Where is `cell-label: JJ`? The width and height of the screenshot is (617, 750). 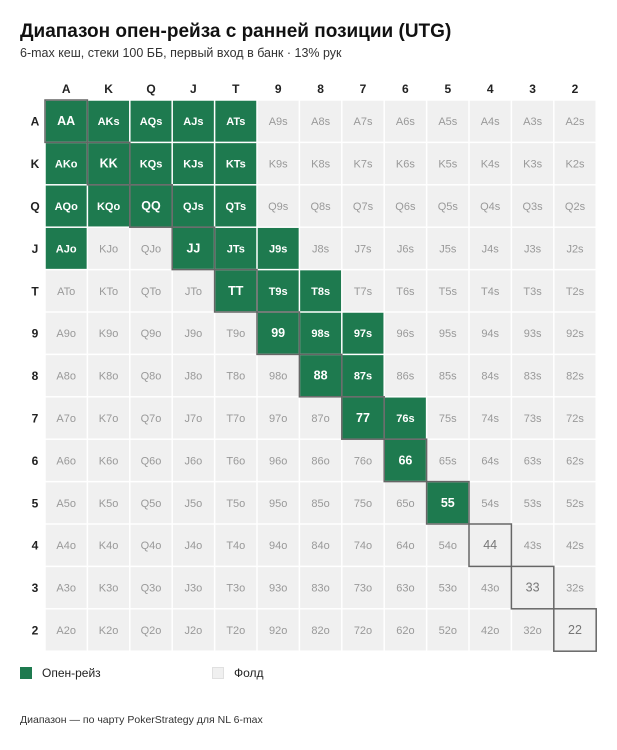
cell-label: JJ is located at coordinates (193, 248).